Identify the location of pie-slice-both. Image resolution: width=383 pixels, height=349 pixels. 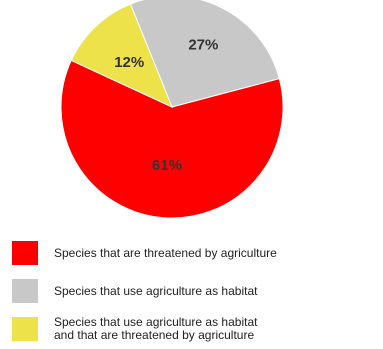
(121, 55).